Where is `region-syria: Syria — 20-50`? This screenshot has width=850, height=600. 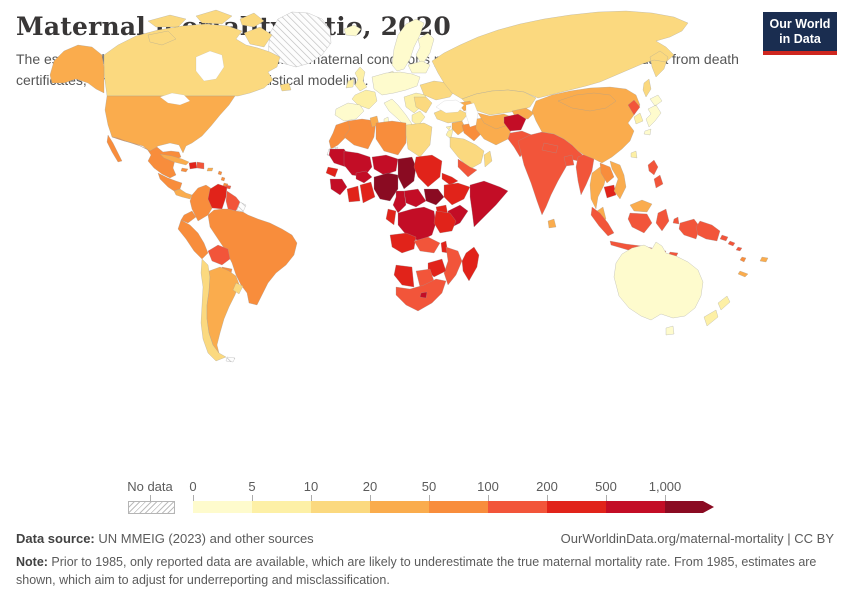 region-syria: Syria — 20-50 is located at coordinates (459, 128).